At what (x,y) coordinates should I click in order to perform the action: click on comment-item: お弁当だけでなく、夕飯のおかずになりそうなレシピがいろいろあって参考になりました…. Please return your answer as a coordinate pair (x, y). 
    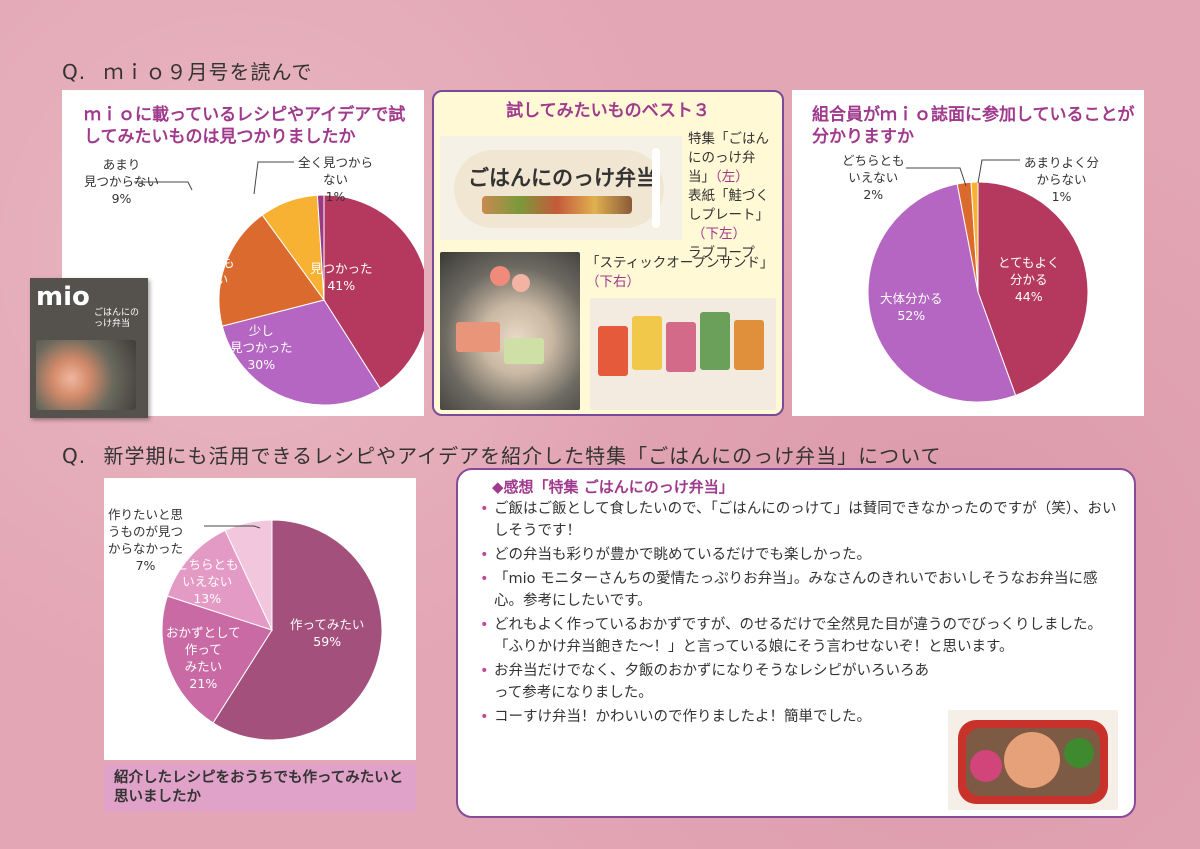
    Looking at the image, I should click on (707, 682).